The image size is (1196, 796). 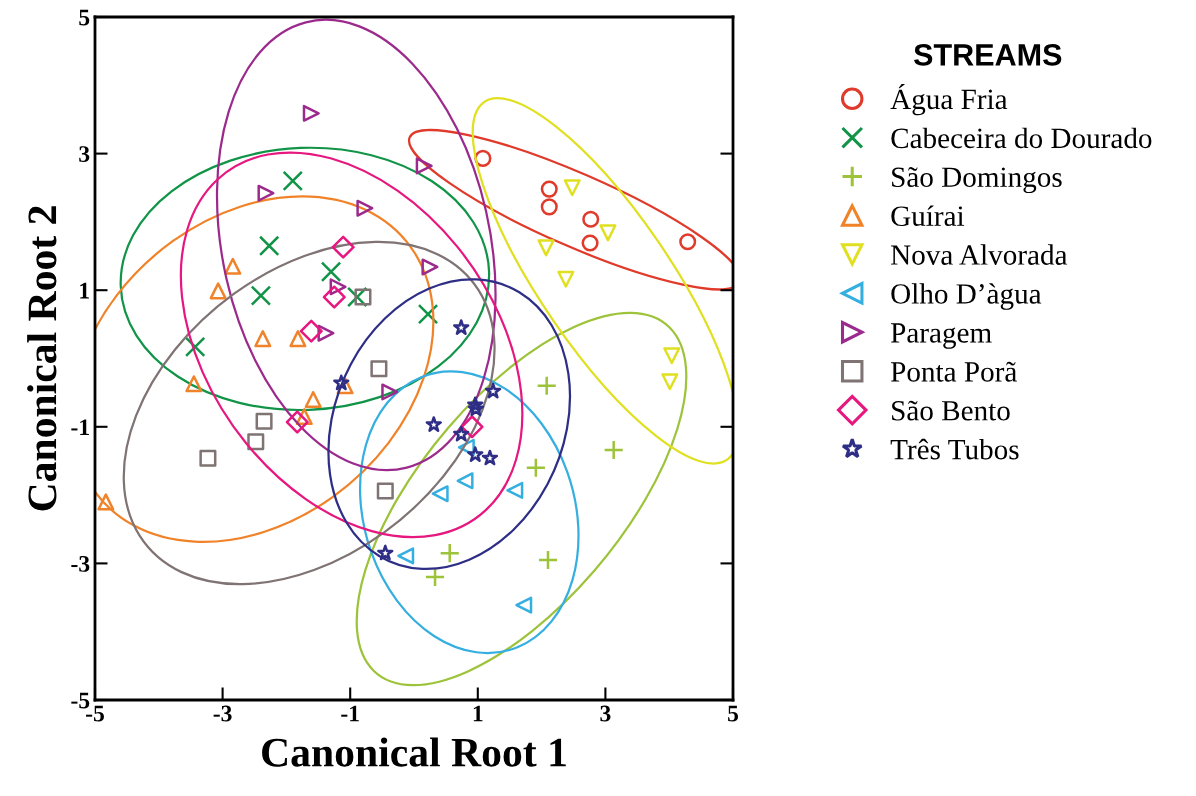 I want to click on y-tick-label: -3, so click(x=80, y=563).